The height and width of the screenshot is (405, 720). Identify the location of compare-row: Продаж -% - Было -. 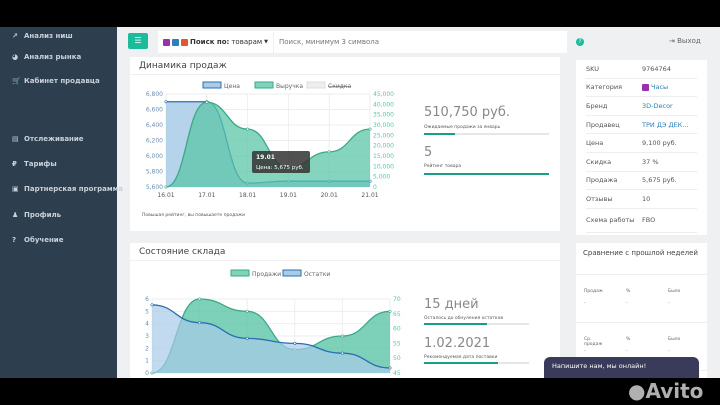
(641, 299).